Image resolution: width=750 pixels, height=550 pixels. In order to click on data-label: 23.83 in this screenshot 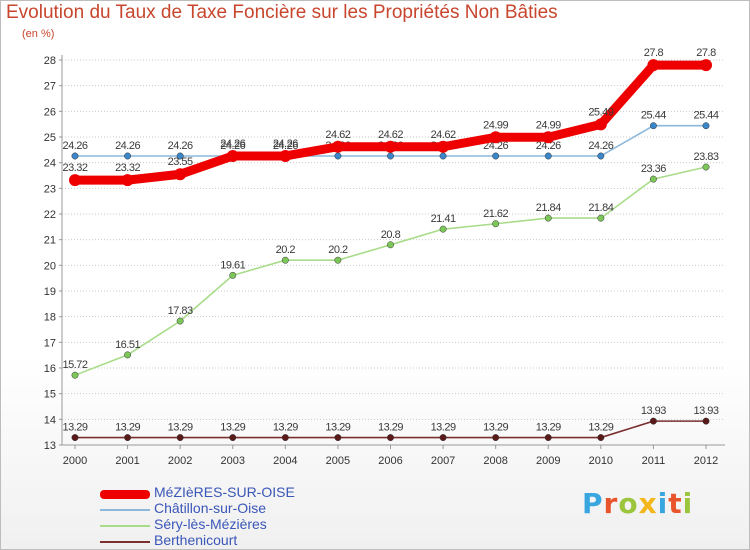, I will do `click(705, 157)`.